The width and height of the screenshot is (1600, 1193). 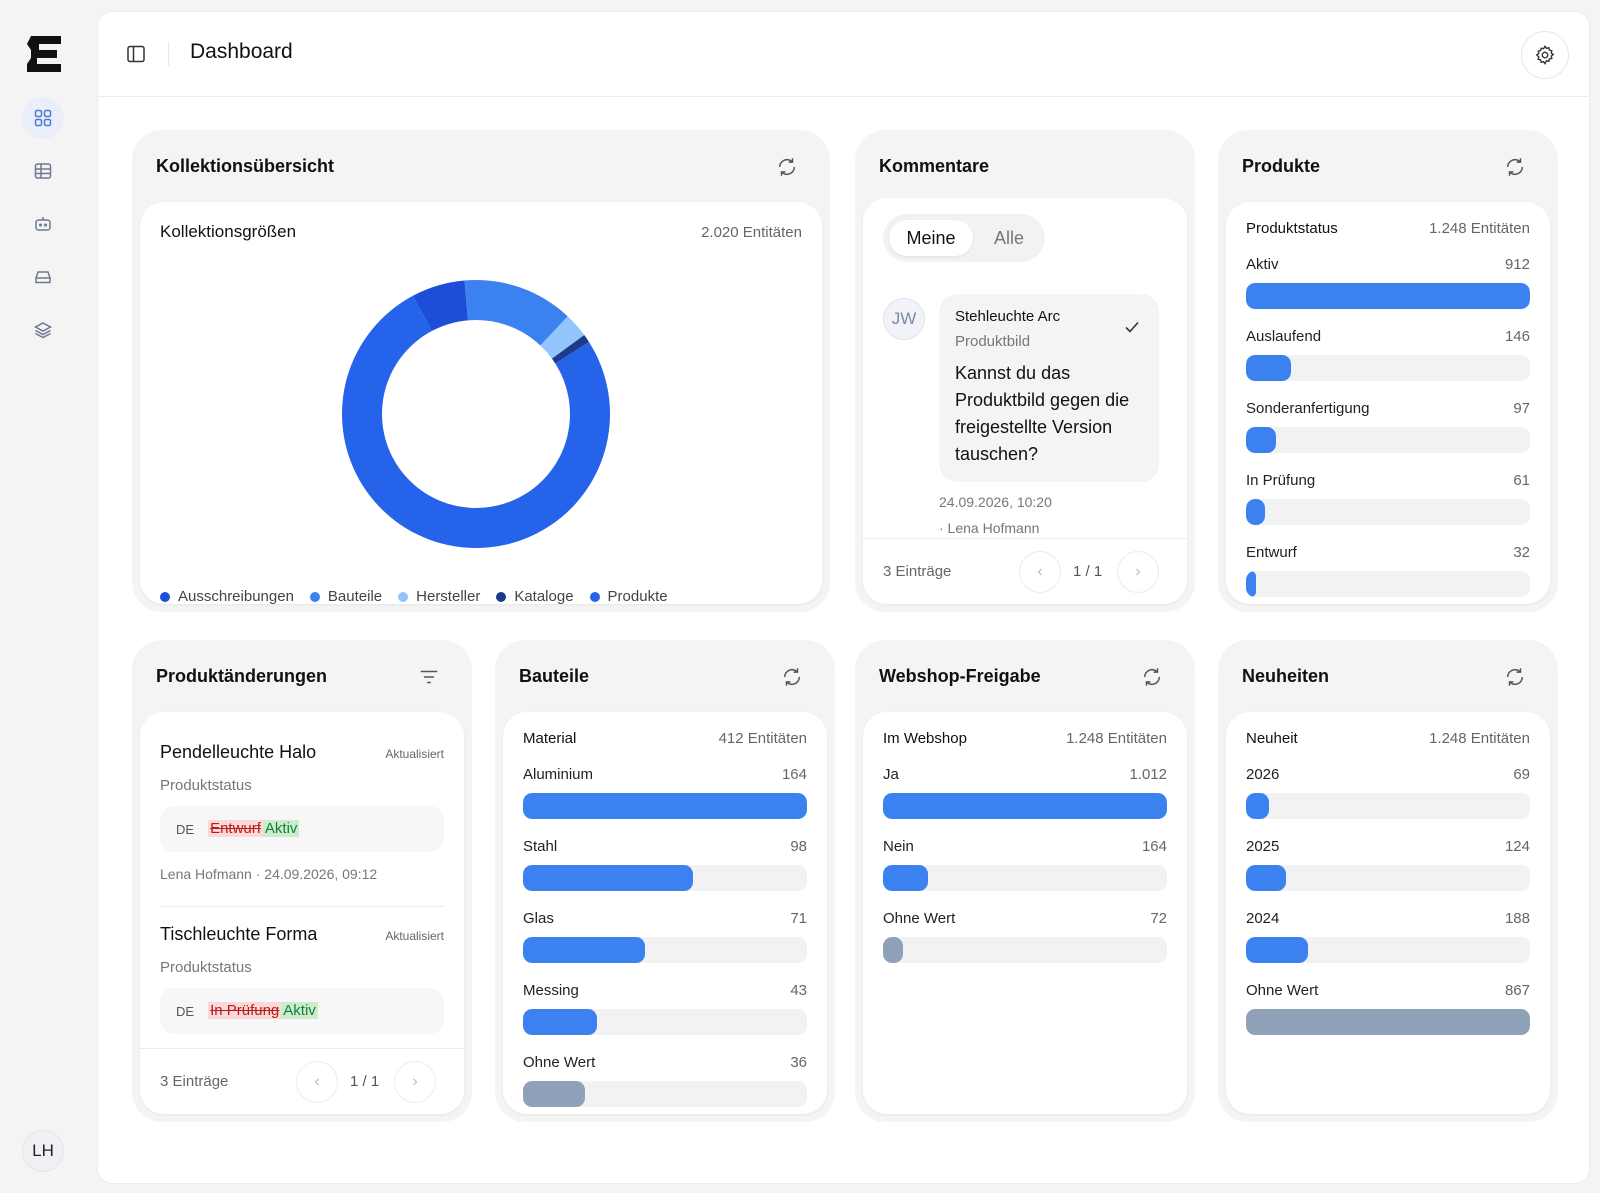 I want to click on bar-label: Ohne Wert, so click(x=1282, y=990).